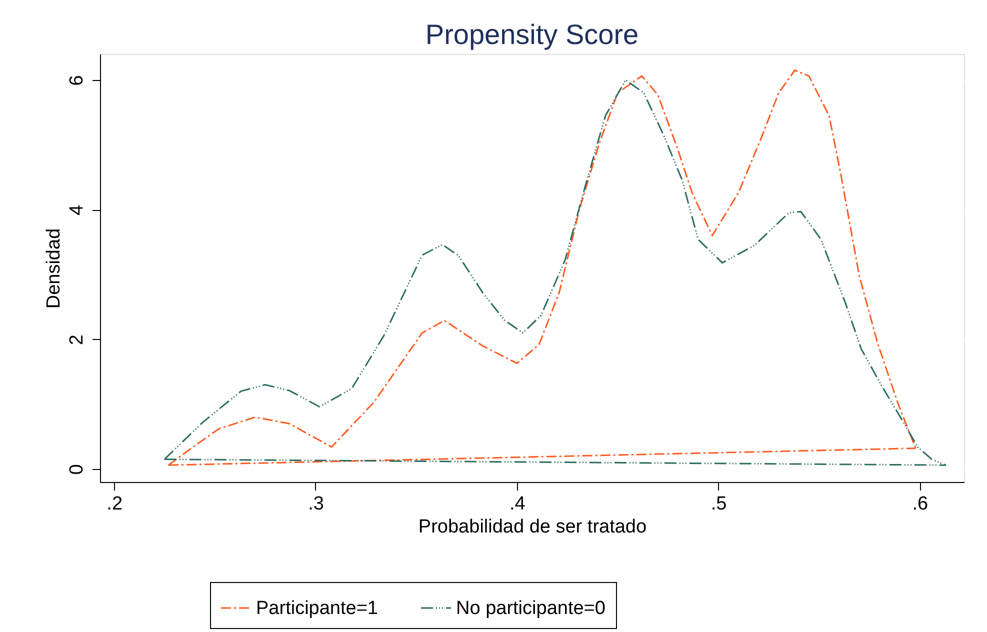  I want to click on chart-title: Propensity Score, so click(532, 34).